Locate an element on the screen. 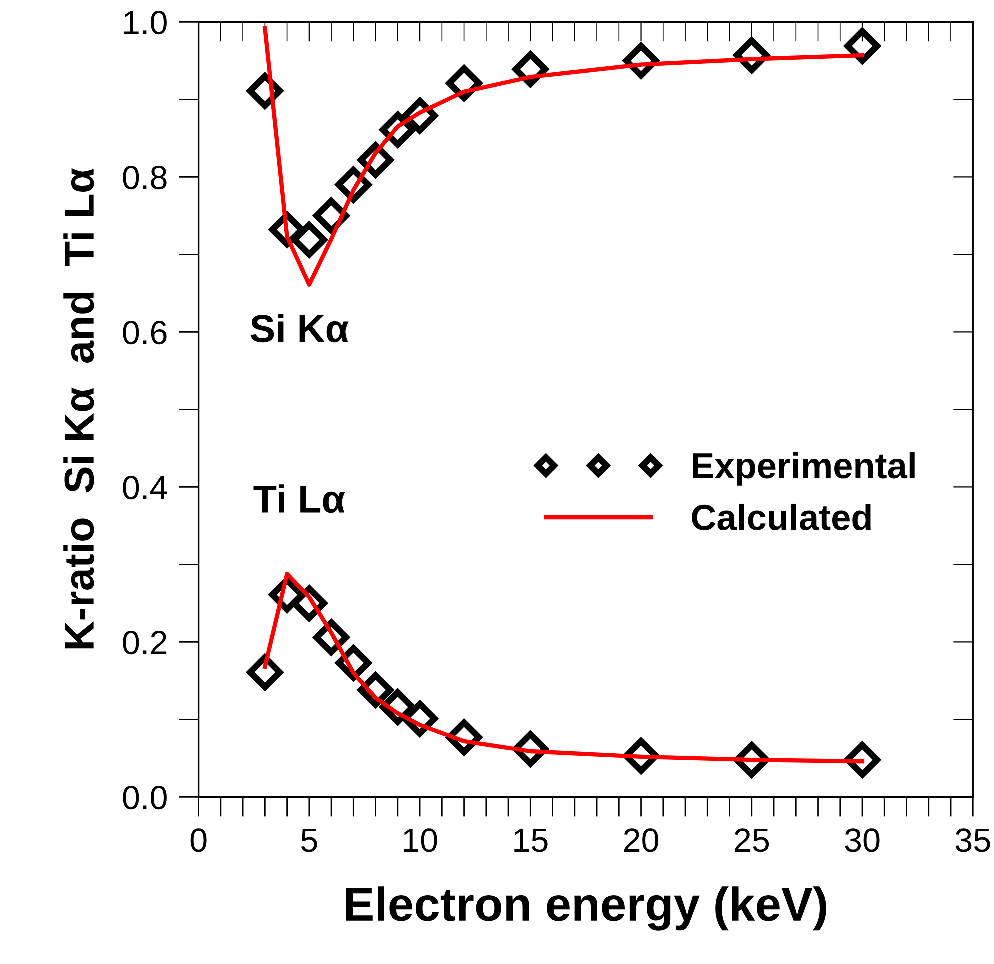 This screenshot has width=994, height=964. annotation: Ti Lα is located at coordinates (300, 499).